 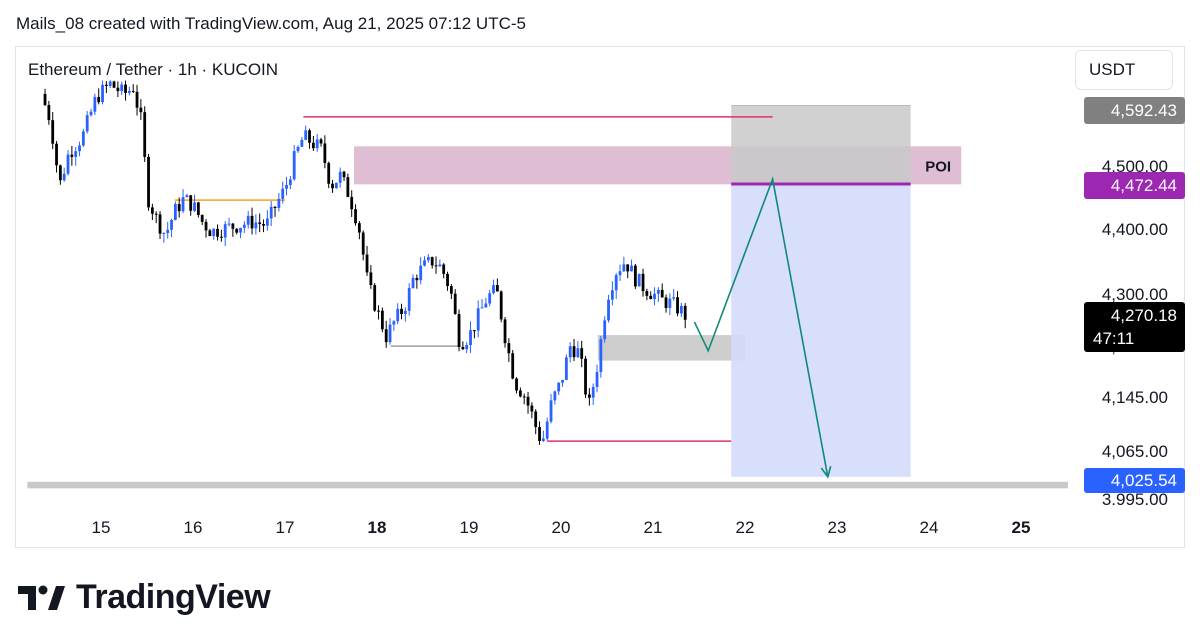 I want to click on current-price-tag: 4,270.18 47:11, so click(x=1134, y=327).